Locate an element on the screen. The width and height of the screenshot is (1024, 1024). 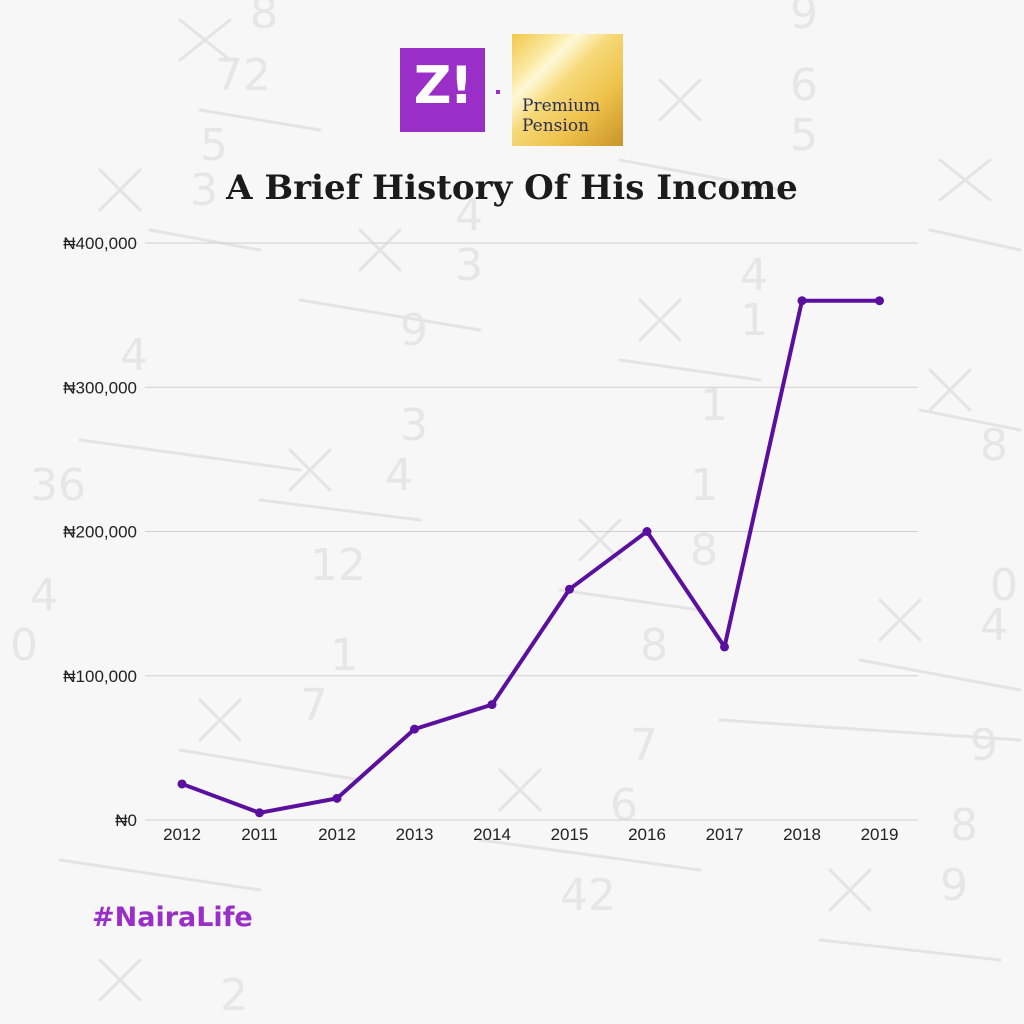
x-tick-label: 2013 is located at coordinates (415, 834).